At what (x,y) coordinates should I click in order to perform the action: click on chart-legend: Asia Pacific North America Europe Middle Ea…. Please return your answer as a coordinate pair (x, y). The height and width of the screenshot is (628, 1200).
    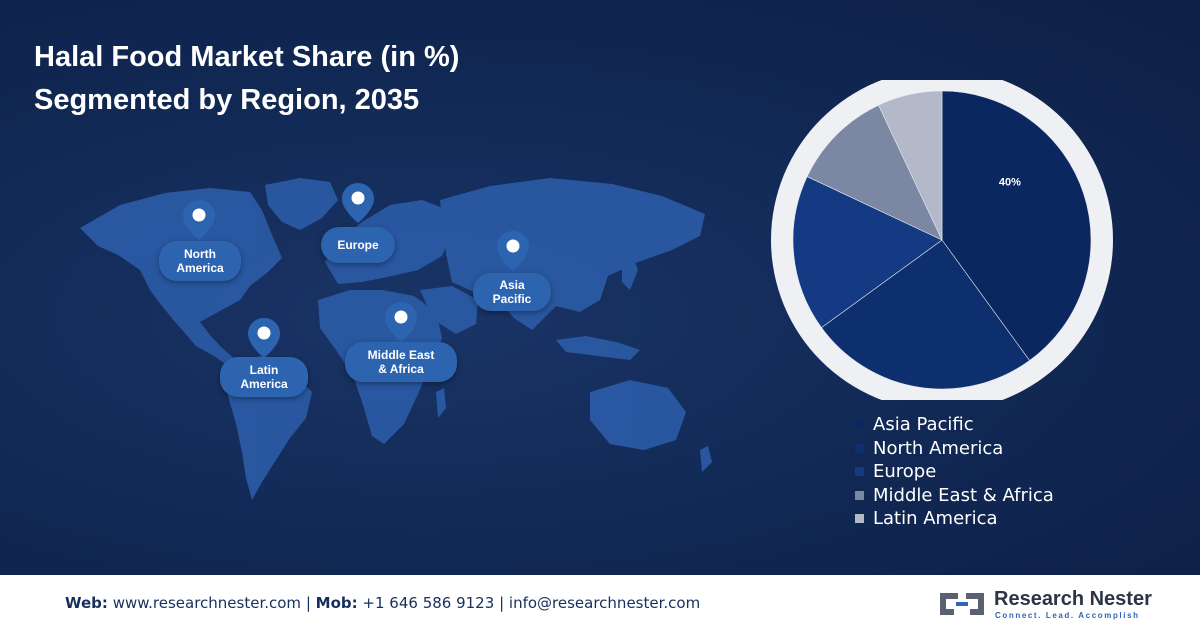
    Looking at the image, I should click on (954, 472).